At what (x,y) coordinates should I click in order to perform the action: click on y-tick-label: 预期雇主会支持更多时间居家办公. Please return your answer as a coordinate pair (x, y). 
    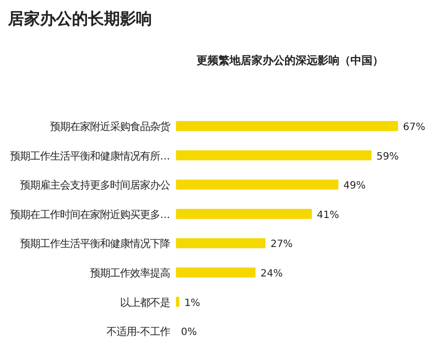
    Looking at the image, I should click on (95, 186).